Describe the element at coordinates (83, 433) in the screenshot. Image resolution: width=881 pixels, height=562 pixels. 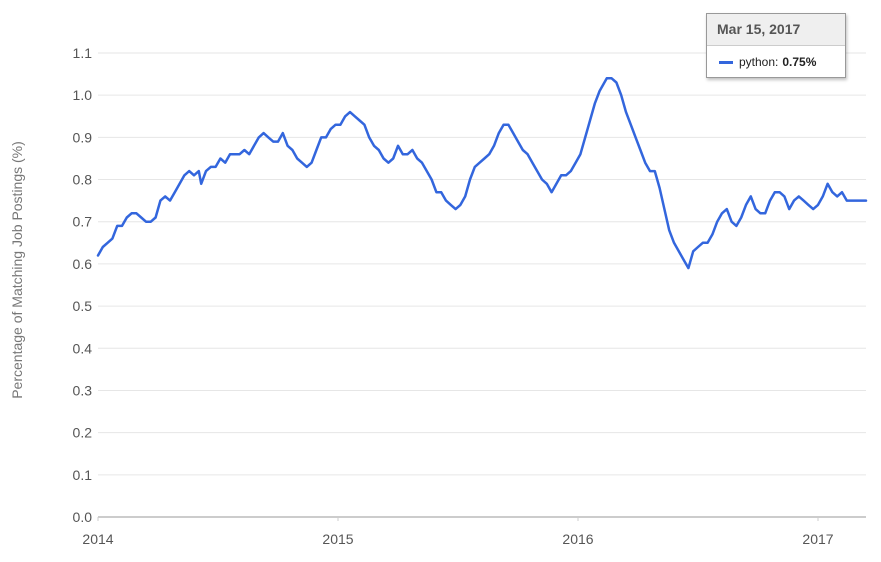
I see `y-tick-label: 0.2` at that location.